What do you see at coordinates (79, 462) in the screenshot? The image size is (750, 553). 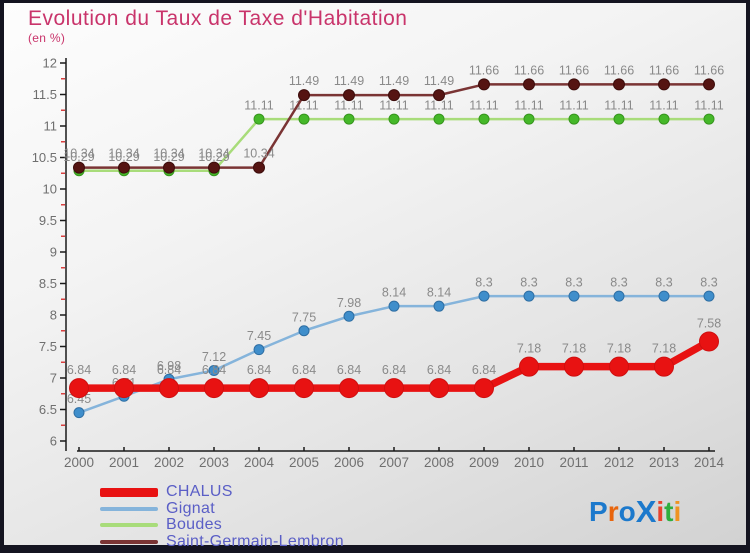 I see `svg-text: 2000` at bounding box center [79, 462].